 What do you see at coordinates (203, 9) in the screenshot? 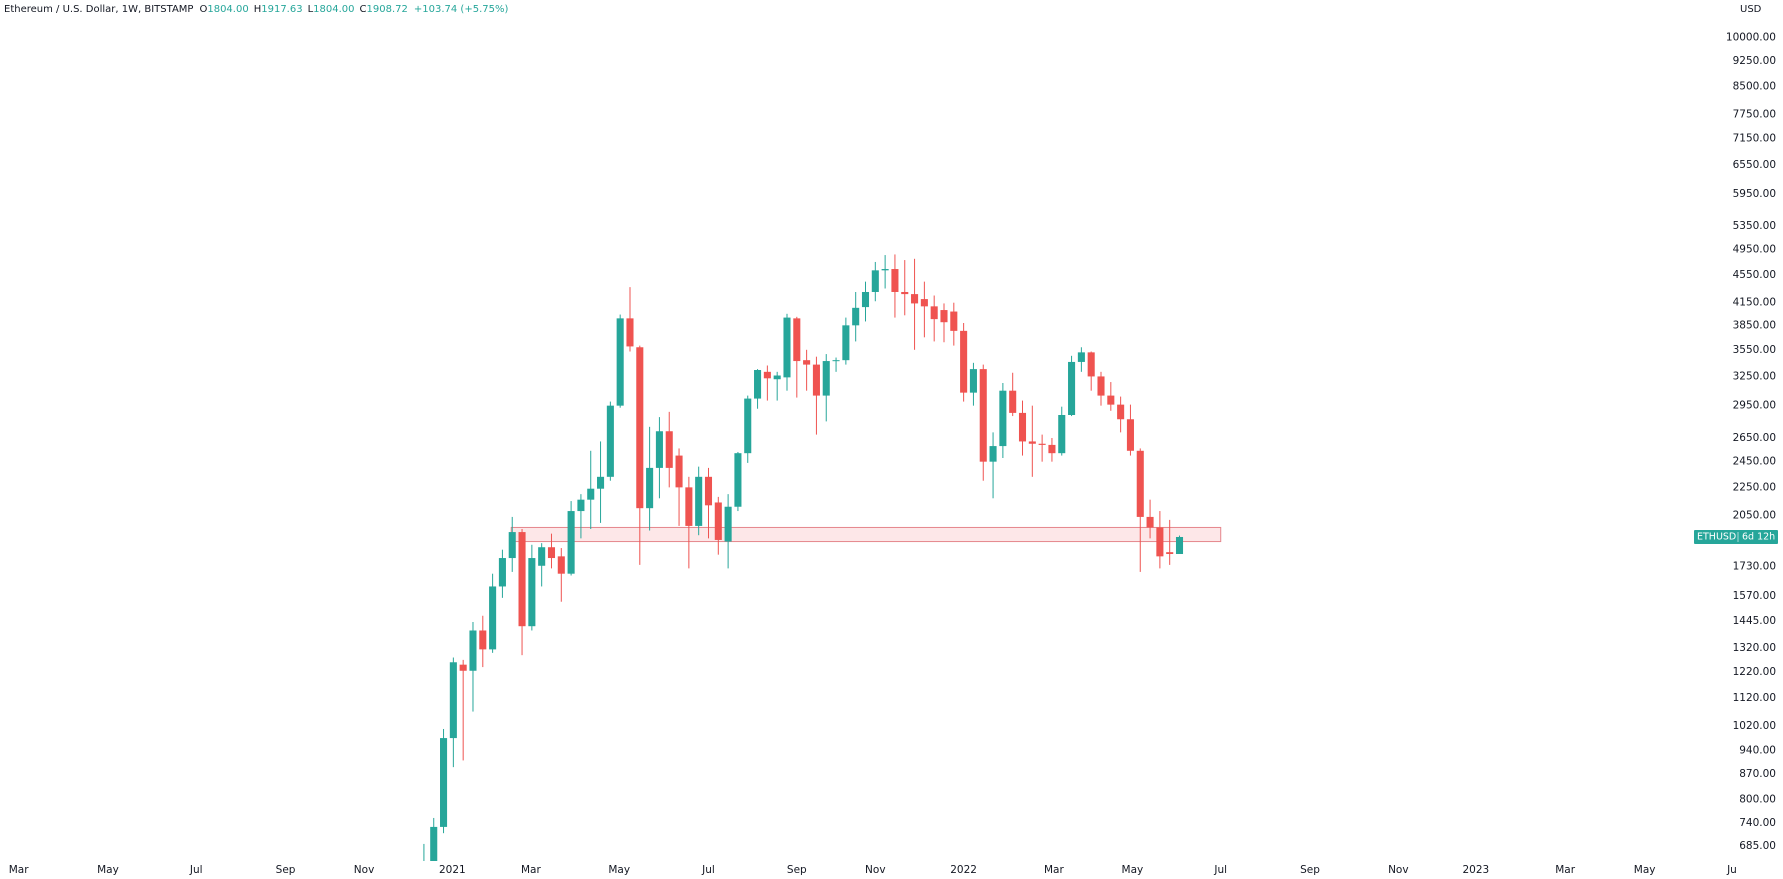
I see `ohlc-key: O` at bounding box center [203, 9].